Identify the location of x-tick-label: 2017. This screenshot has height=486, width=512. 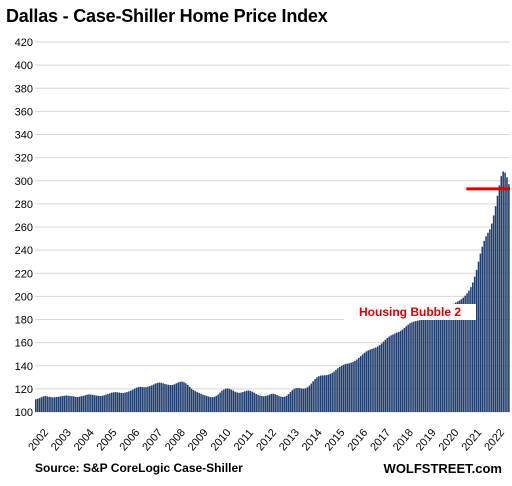
(380, 440).